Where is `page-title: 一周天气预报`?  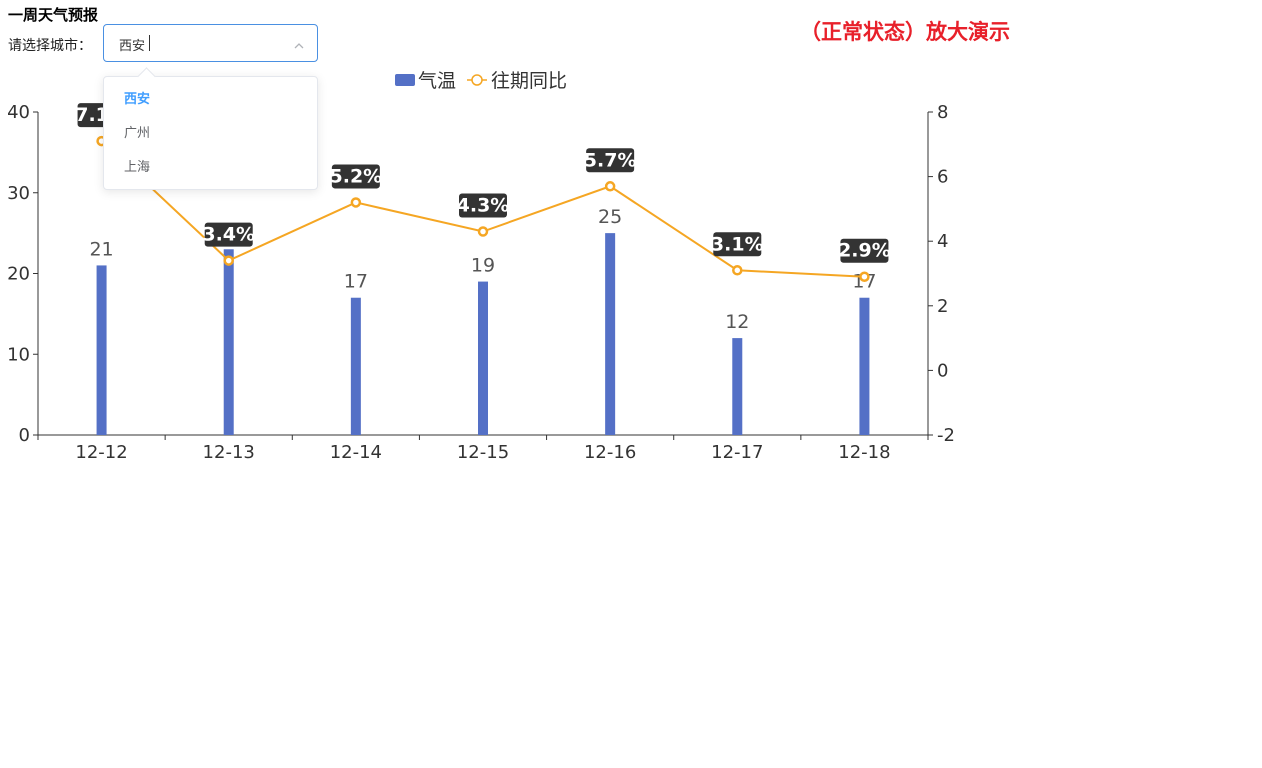
page-title: 一周天气预报 is located at coordinates (53, 15).